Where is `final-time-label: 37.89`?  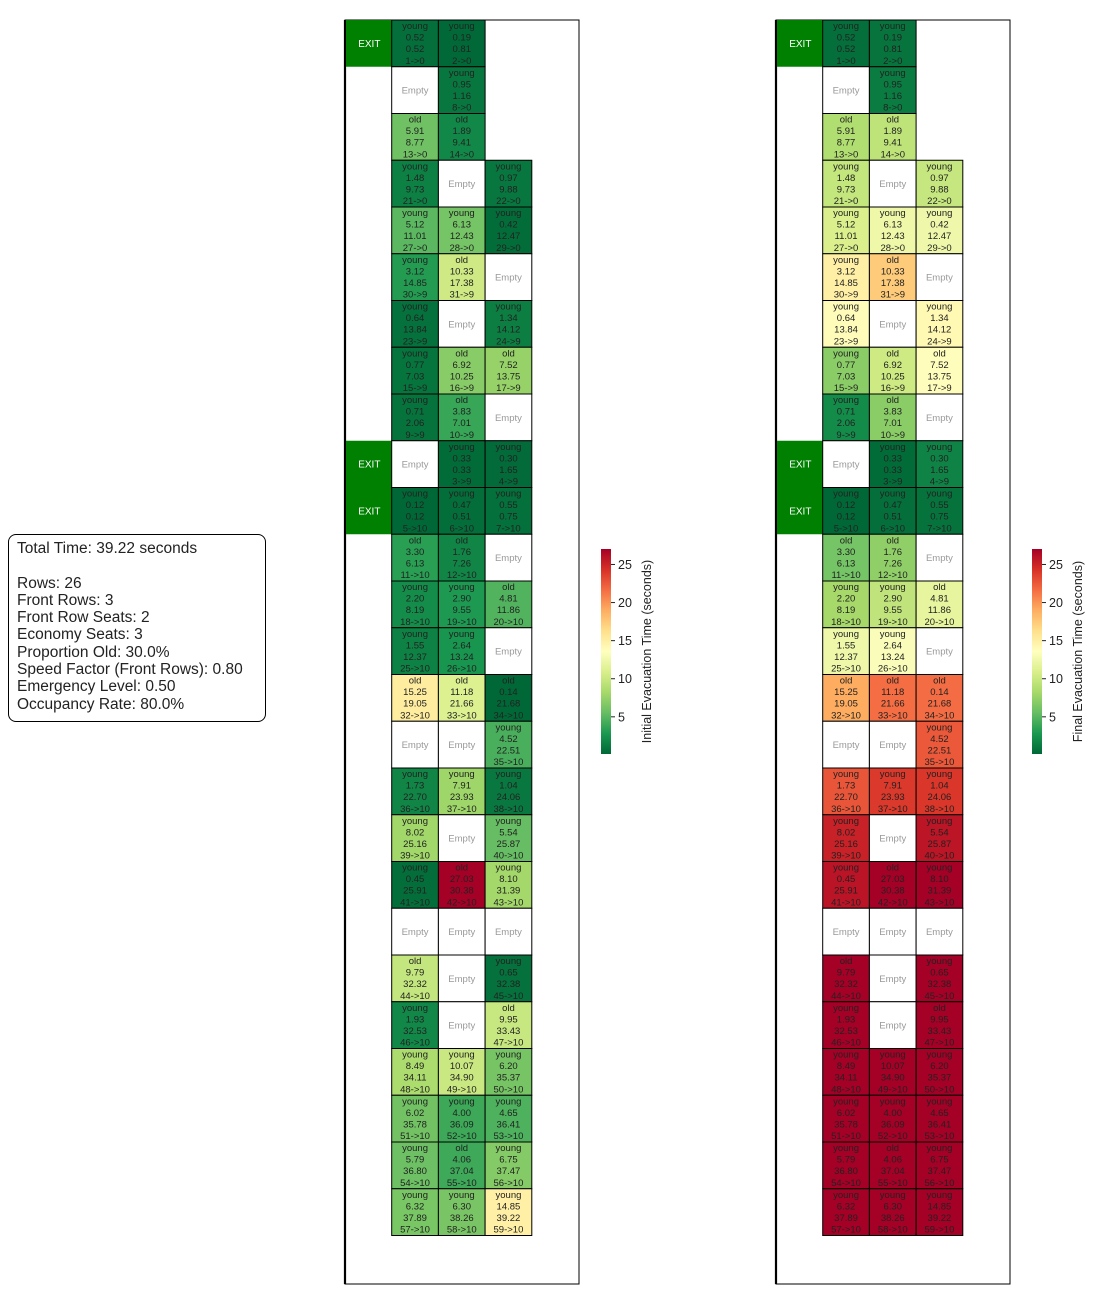 final-time-label: 37.89 is located at coordinates (846, 1218).